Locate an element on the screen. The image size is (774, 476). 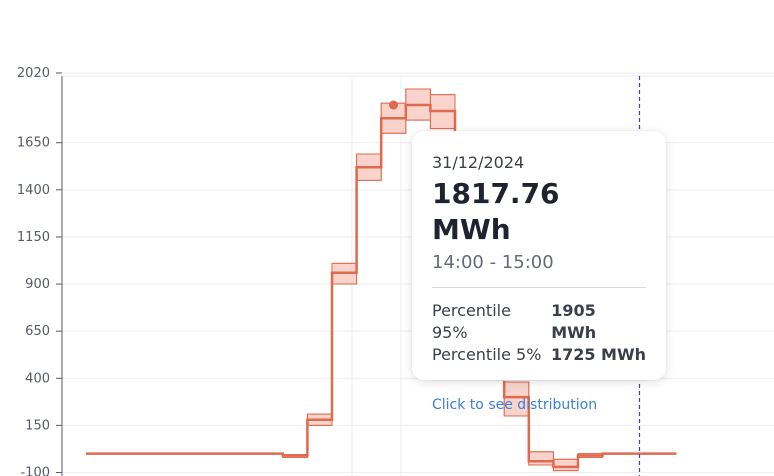
p5-value: 1725 MWh is located at coordinates (598, 354).